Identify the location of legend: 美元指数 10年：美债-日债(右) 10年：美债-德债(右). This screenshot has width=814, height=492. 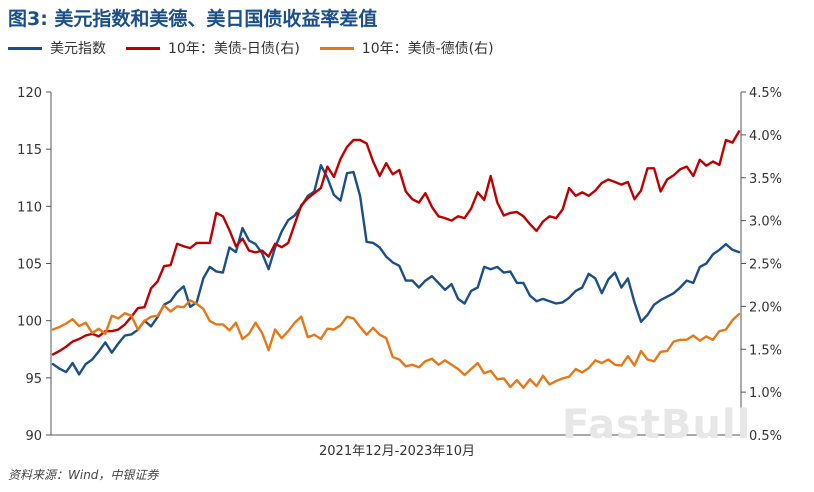
(261, 48).